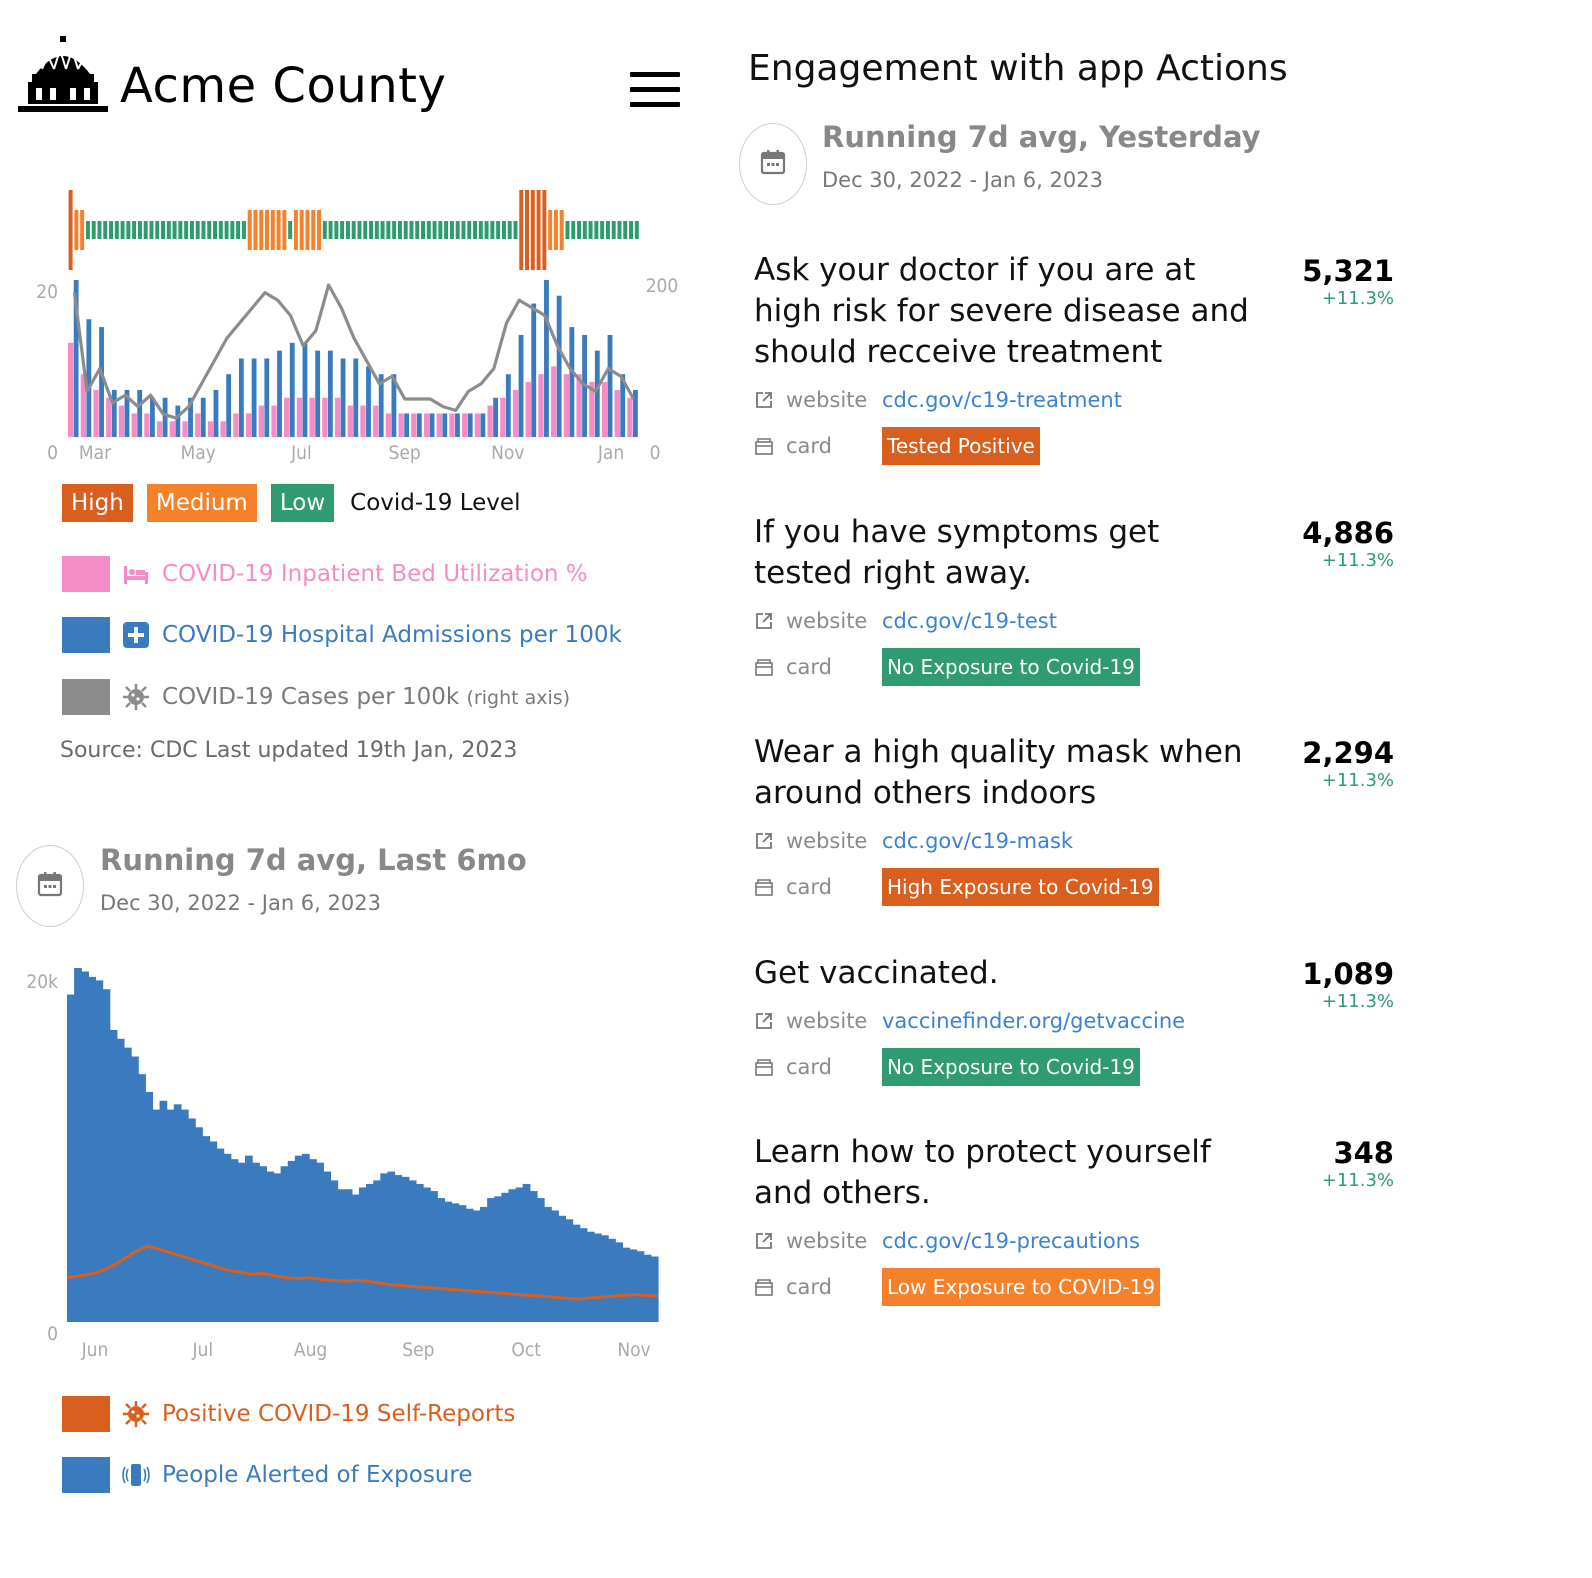 The height and width of the screenshot is (1578, 1592). Describe the element at coordinates (969, 621) in the screenshot. I see `website-link: cdc.gov/c19-test` at that location.